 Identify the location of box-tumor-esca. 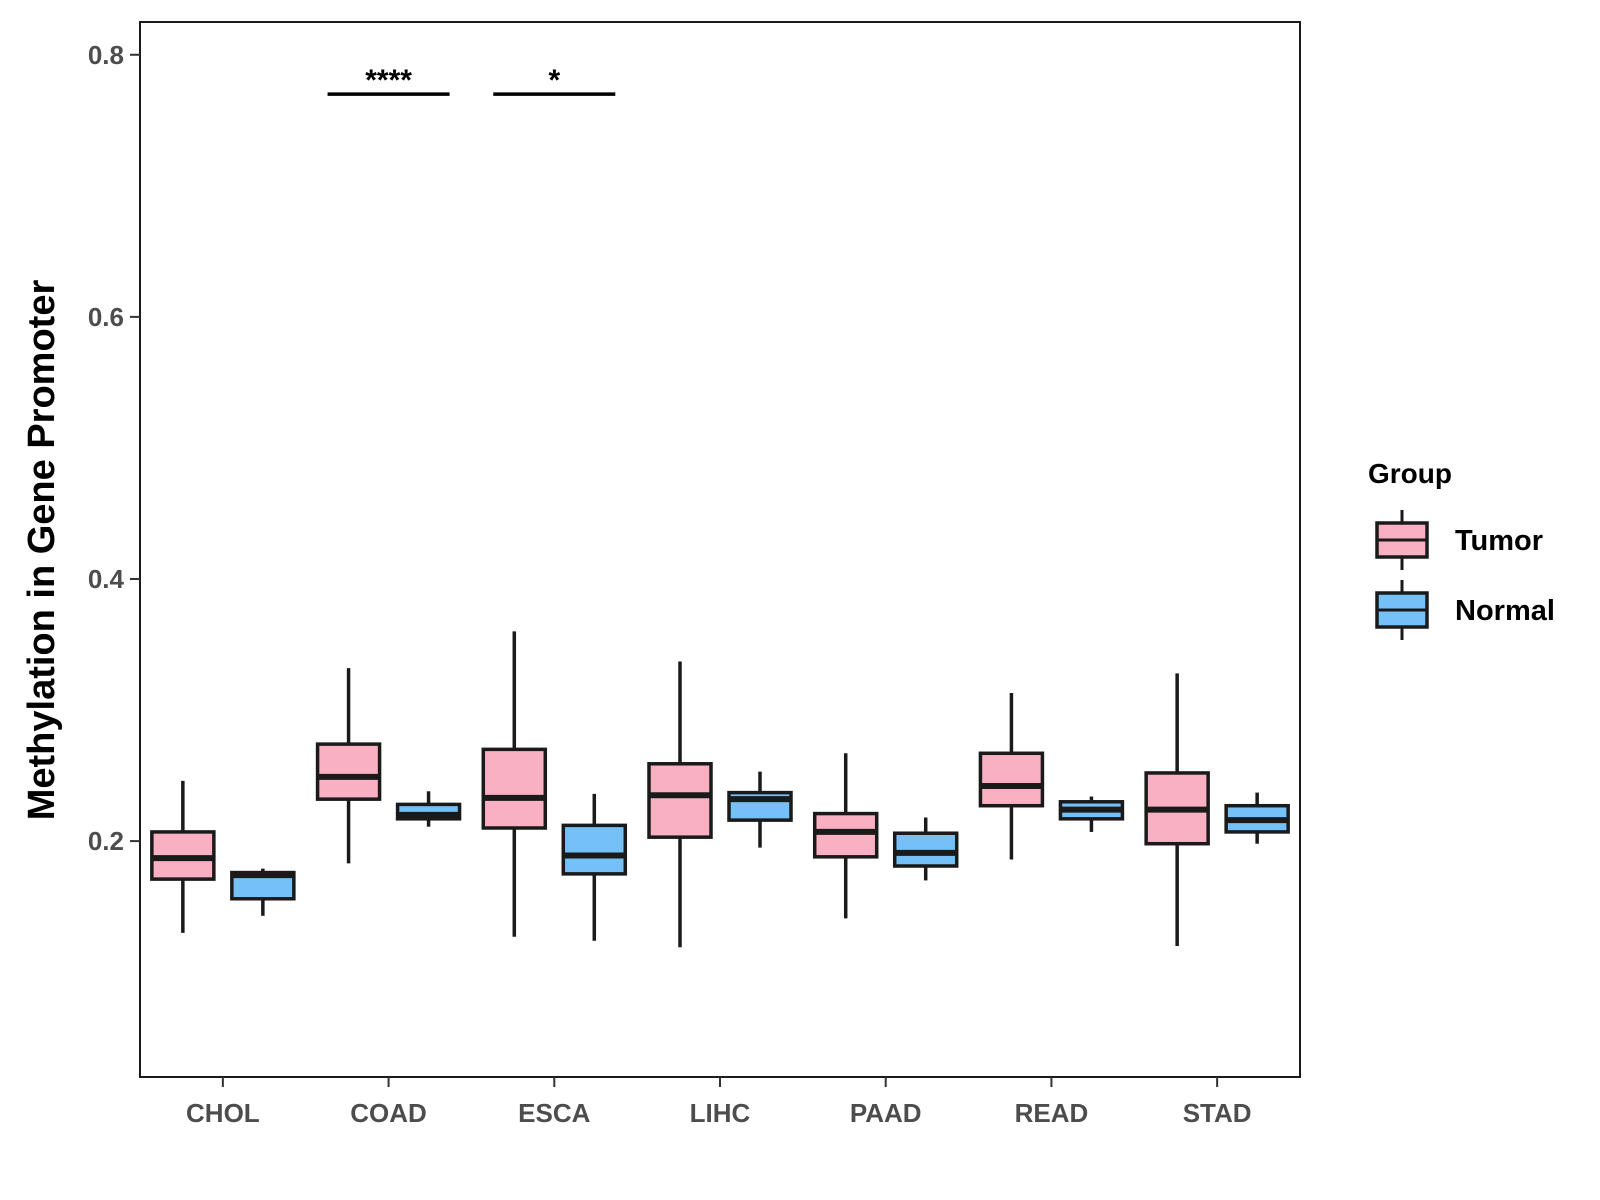
(514, 784).